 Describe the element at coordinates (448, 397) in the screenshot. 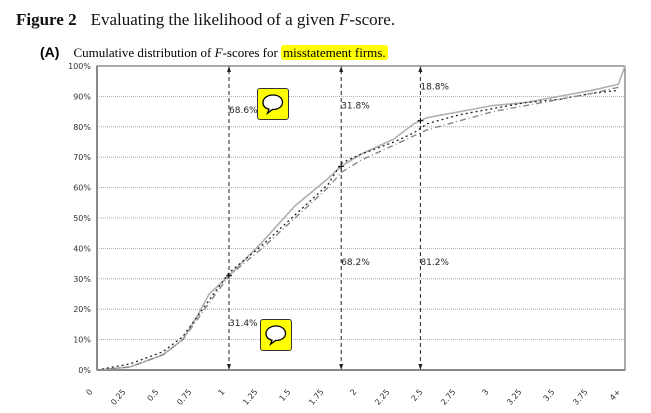

I see `x-tick-label: 2.75` at that location.